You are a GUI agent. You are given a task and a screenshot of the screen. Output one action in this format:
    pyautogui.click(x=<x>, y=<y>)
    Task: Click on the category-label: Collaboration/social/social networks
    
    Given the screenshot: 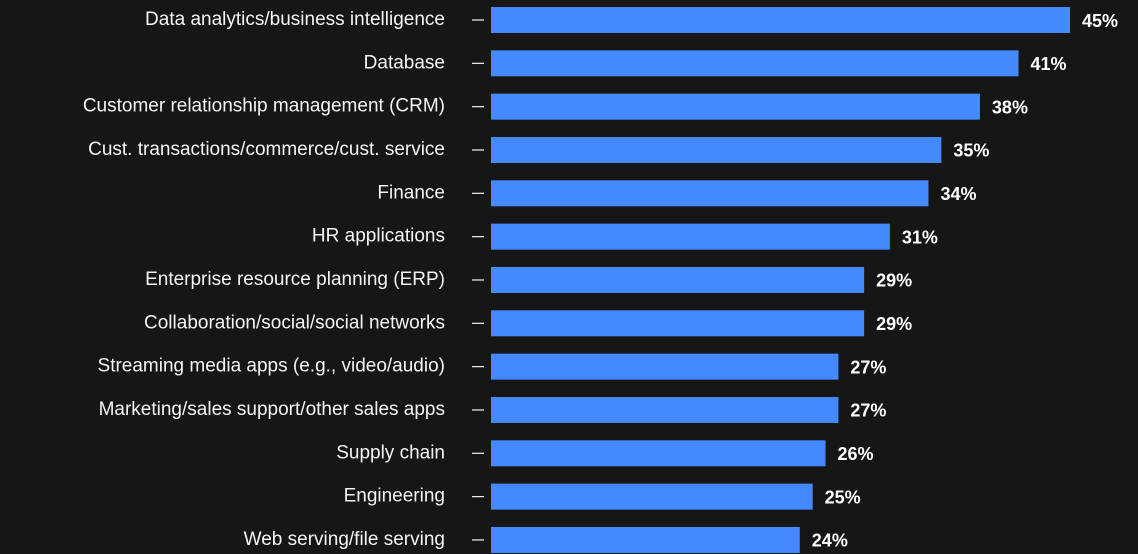 What is the action you would take?
    pyautogui.click(x=294, y=322)
    